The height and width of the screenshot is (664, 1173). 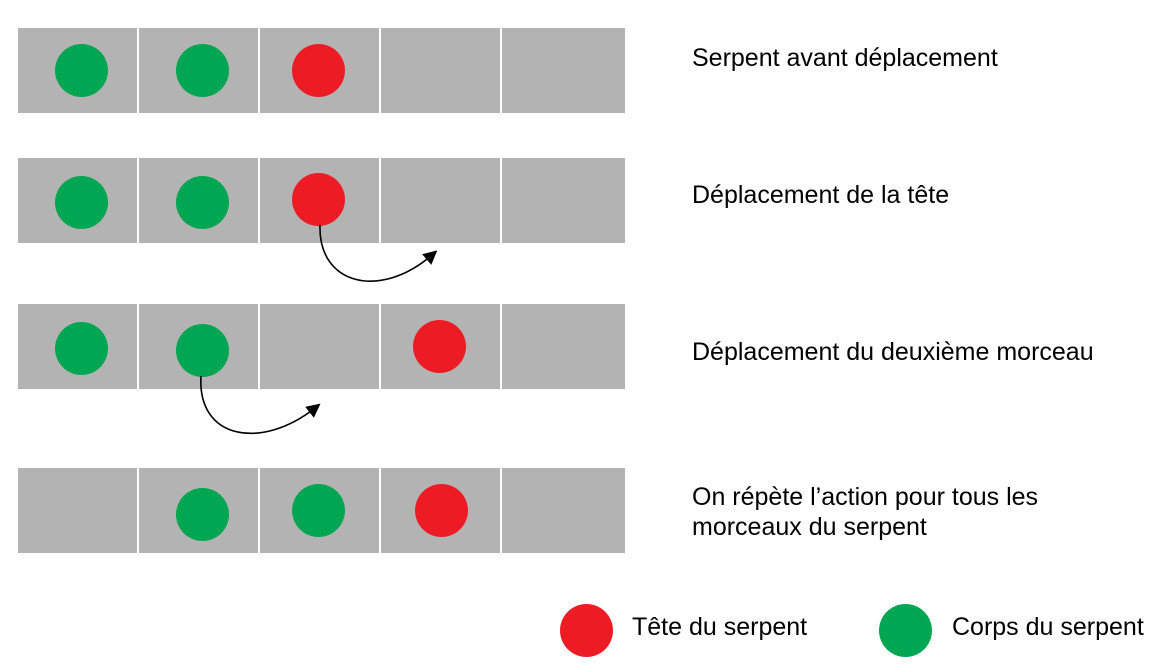 I want to click on legend-body-label: Corps du serpent, so click(x=1048, y=627).